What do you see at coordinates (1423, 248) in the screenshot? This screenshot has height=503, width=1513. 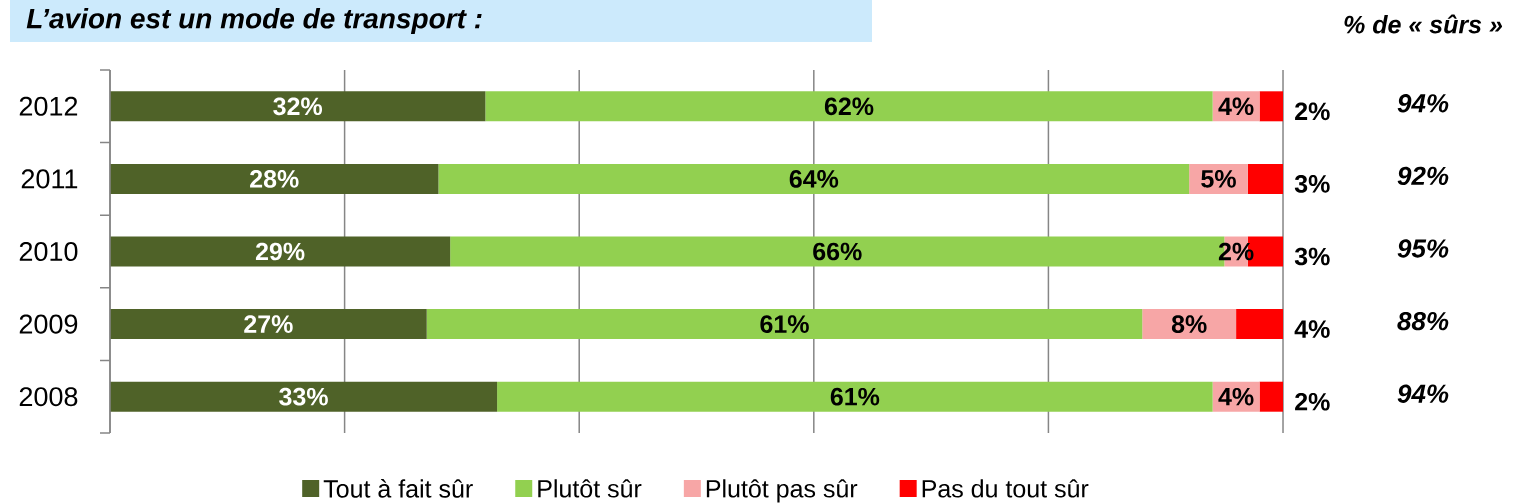 I see `text: 95%` at bounding box center [1423, 248].